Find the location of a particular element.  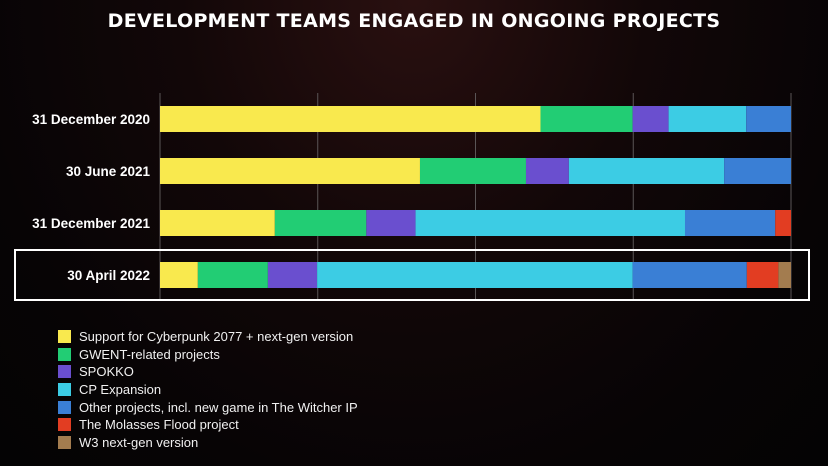

legend-label: GWENT-related projects is located at coordinates (149, 354).